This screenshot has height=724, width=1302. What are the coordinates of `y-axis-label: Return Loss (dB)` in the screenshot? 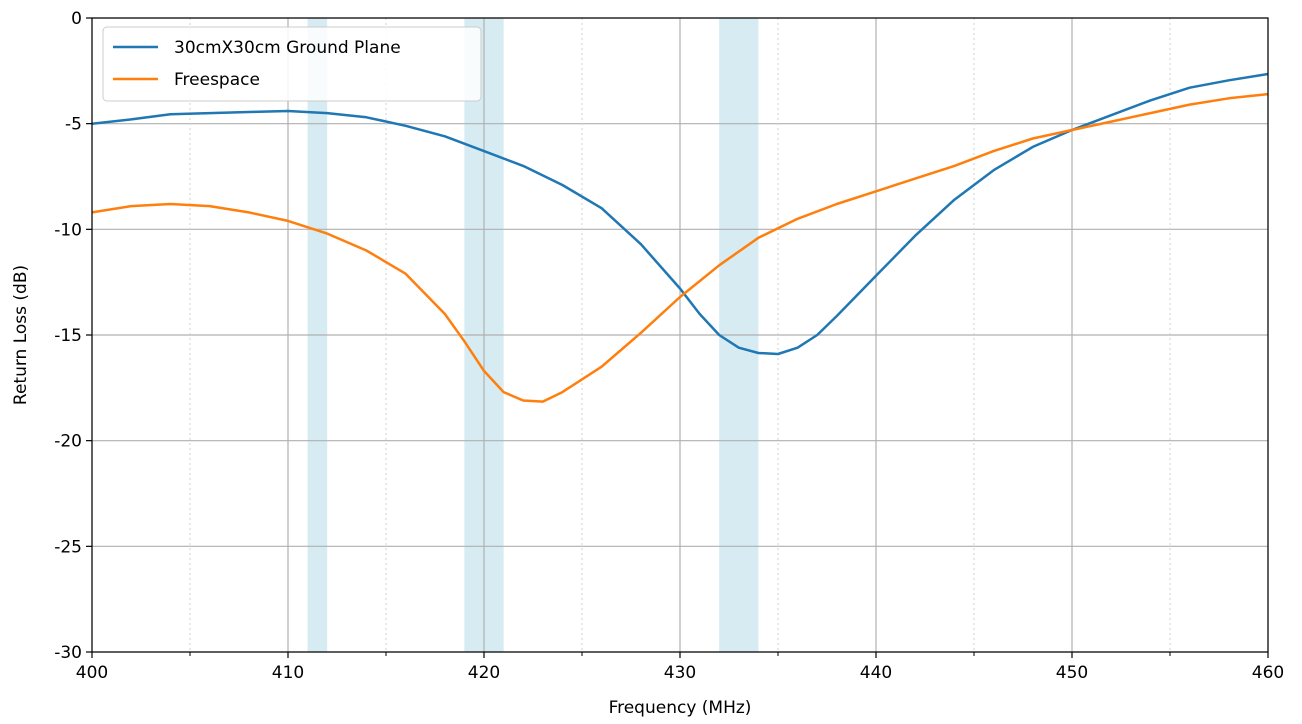 It's located at (21, 335).